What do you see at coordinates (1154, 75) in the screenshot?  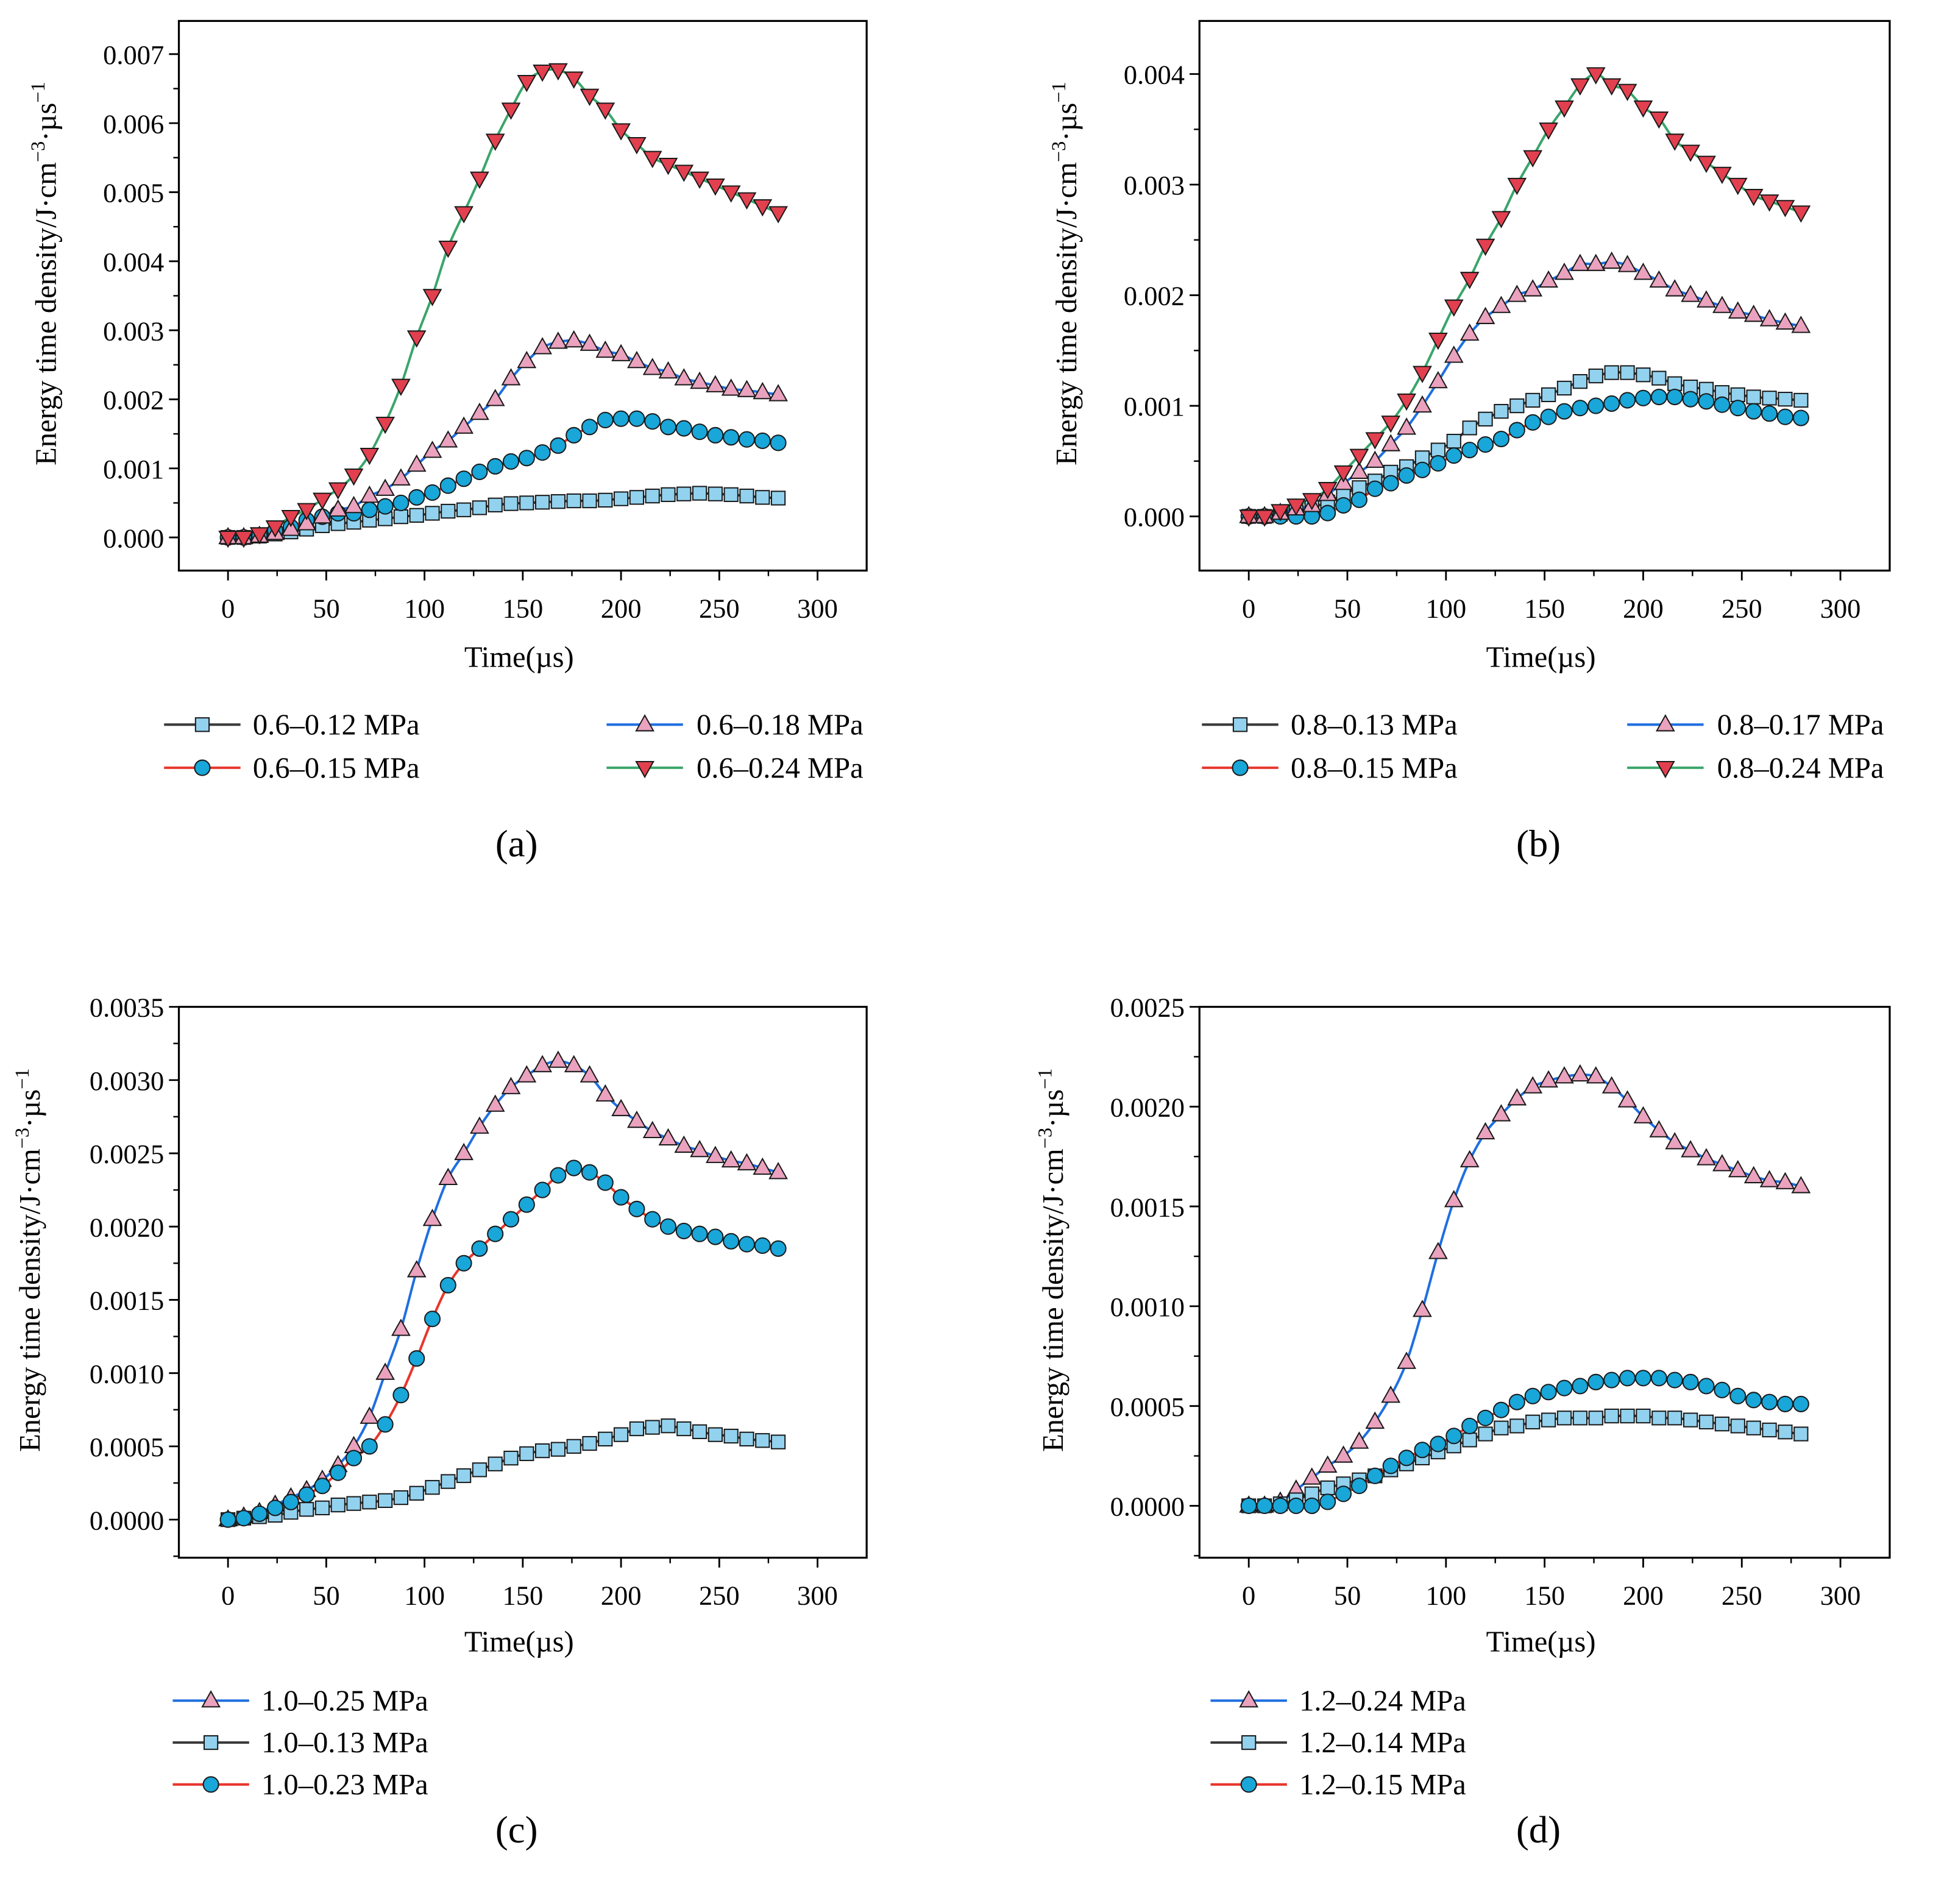 I see `y-tick-label: 0.004` at bounding box center [1154, 75].